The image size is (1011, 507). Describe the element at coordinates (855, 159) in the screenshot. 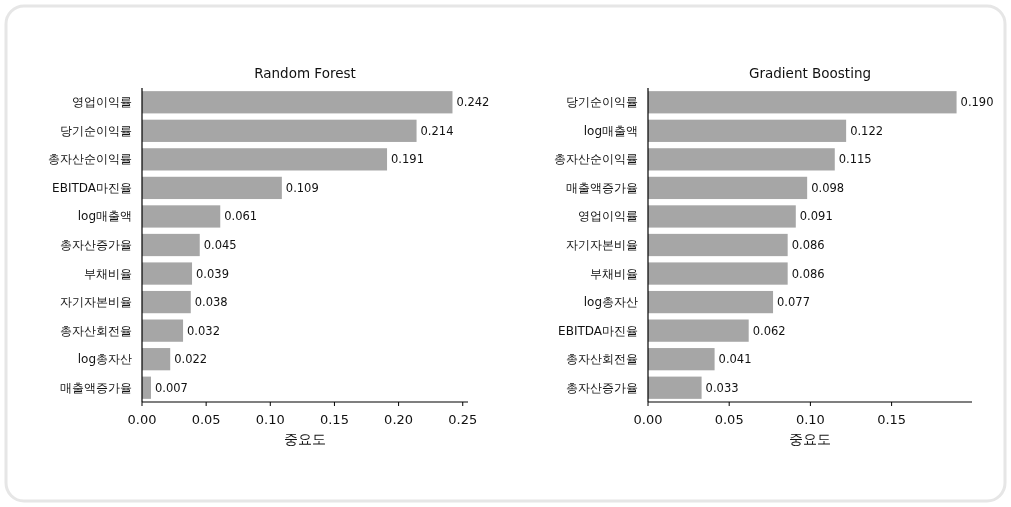

I see `data-label: 0.115` at that location.